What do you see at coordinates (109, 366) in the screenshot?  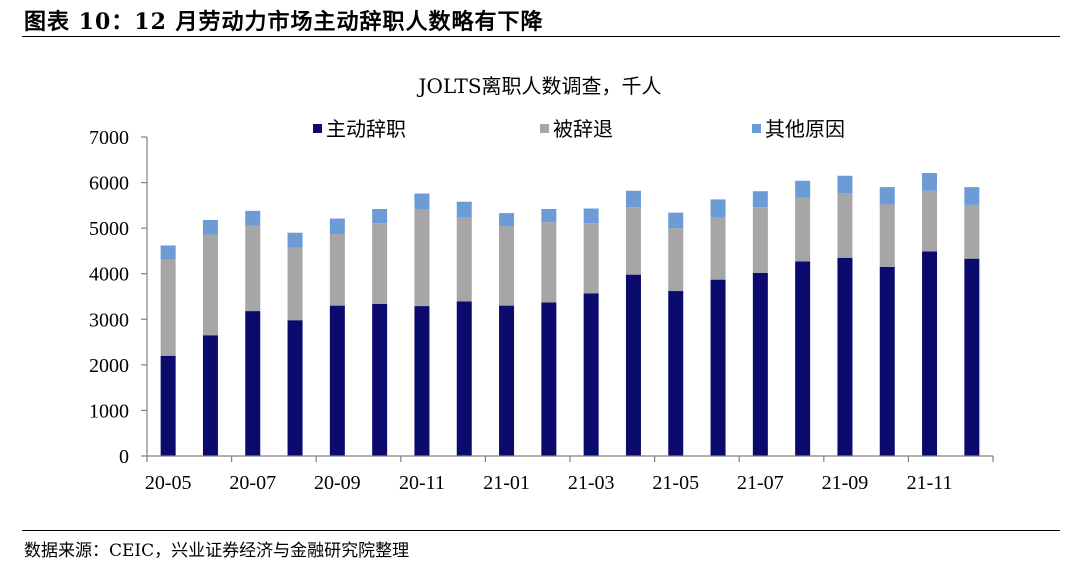 I see `y-tick-label: 2000` at bounding box center [109, 366].